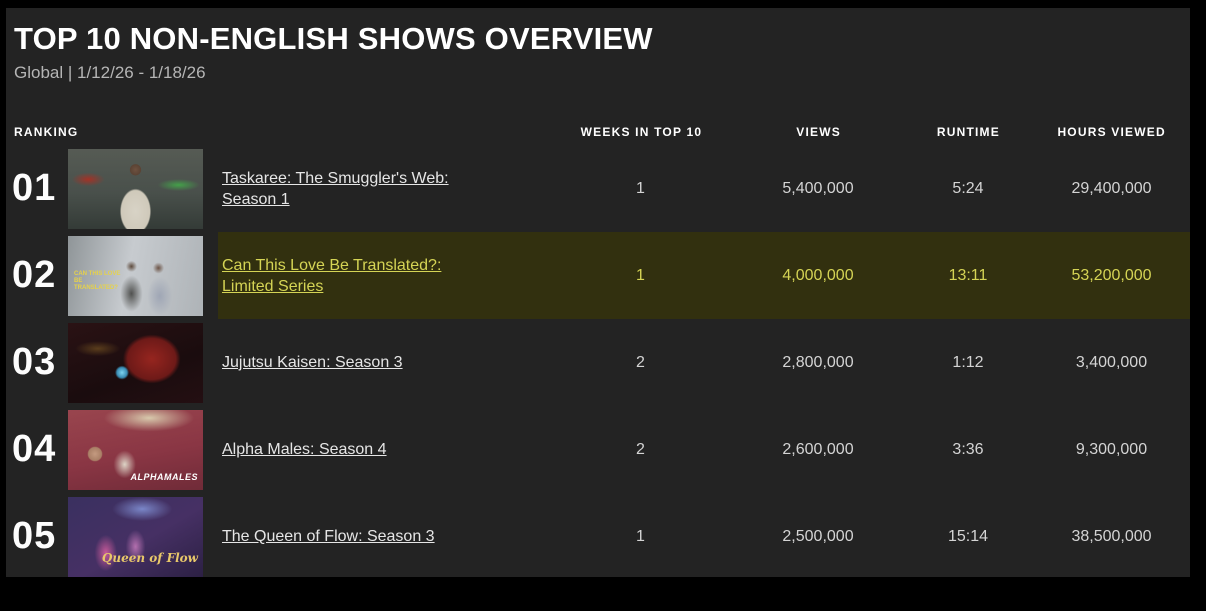 The width and height of the screenshot is (1206, 611). I want to click on show-title-link: Jujutsu Kaisen: Season 3, so click(312, 362).